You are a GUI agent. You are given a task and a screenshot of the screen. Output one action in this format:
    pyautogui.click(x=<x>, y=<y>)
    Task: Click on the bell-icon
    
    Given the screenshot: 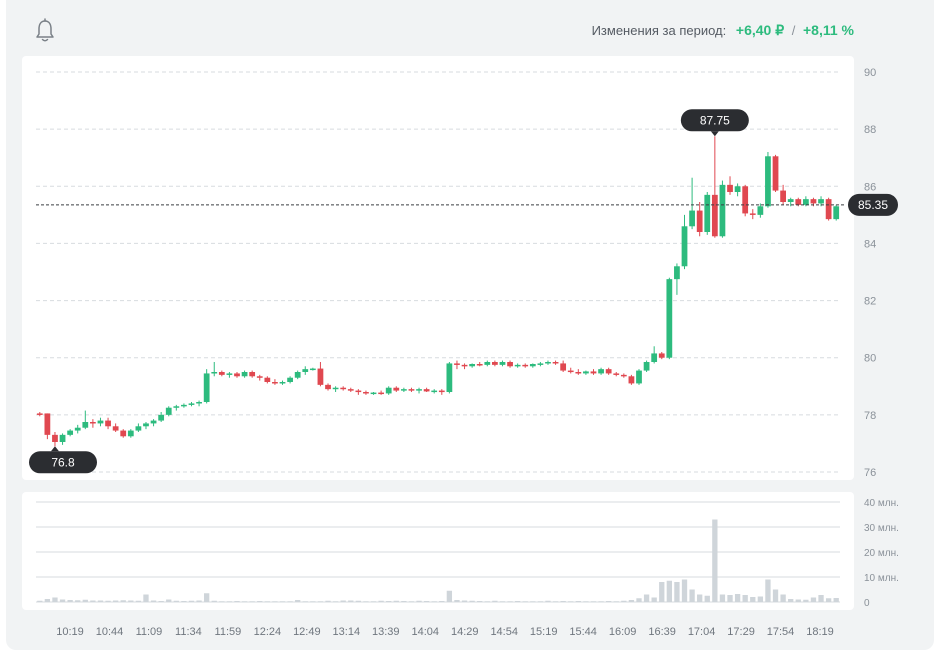 What is the action you would take?
    pyautogui.click(x=45, y=31)
    